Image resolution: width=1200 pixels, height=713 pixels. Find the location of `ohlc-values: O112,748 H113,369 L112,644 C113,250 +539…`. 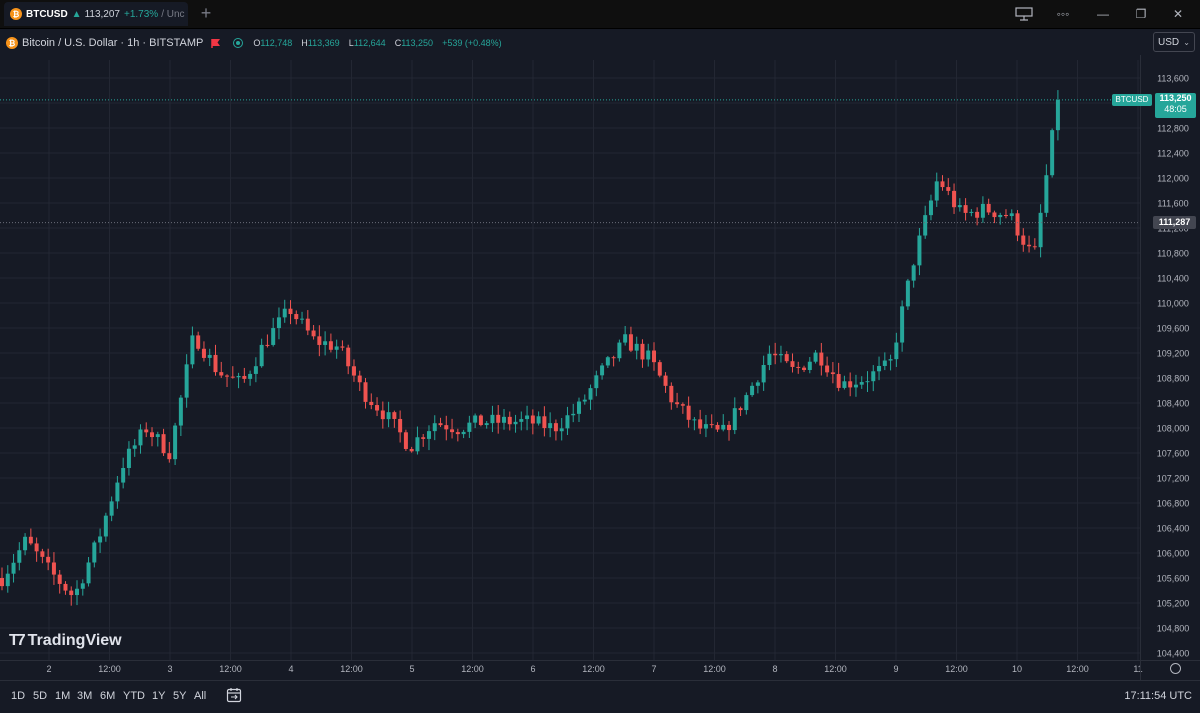

ohlc-values: O112,748 H113,369 L112,644 C113,250 +539… is located at coordinates (377, 43).